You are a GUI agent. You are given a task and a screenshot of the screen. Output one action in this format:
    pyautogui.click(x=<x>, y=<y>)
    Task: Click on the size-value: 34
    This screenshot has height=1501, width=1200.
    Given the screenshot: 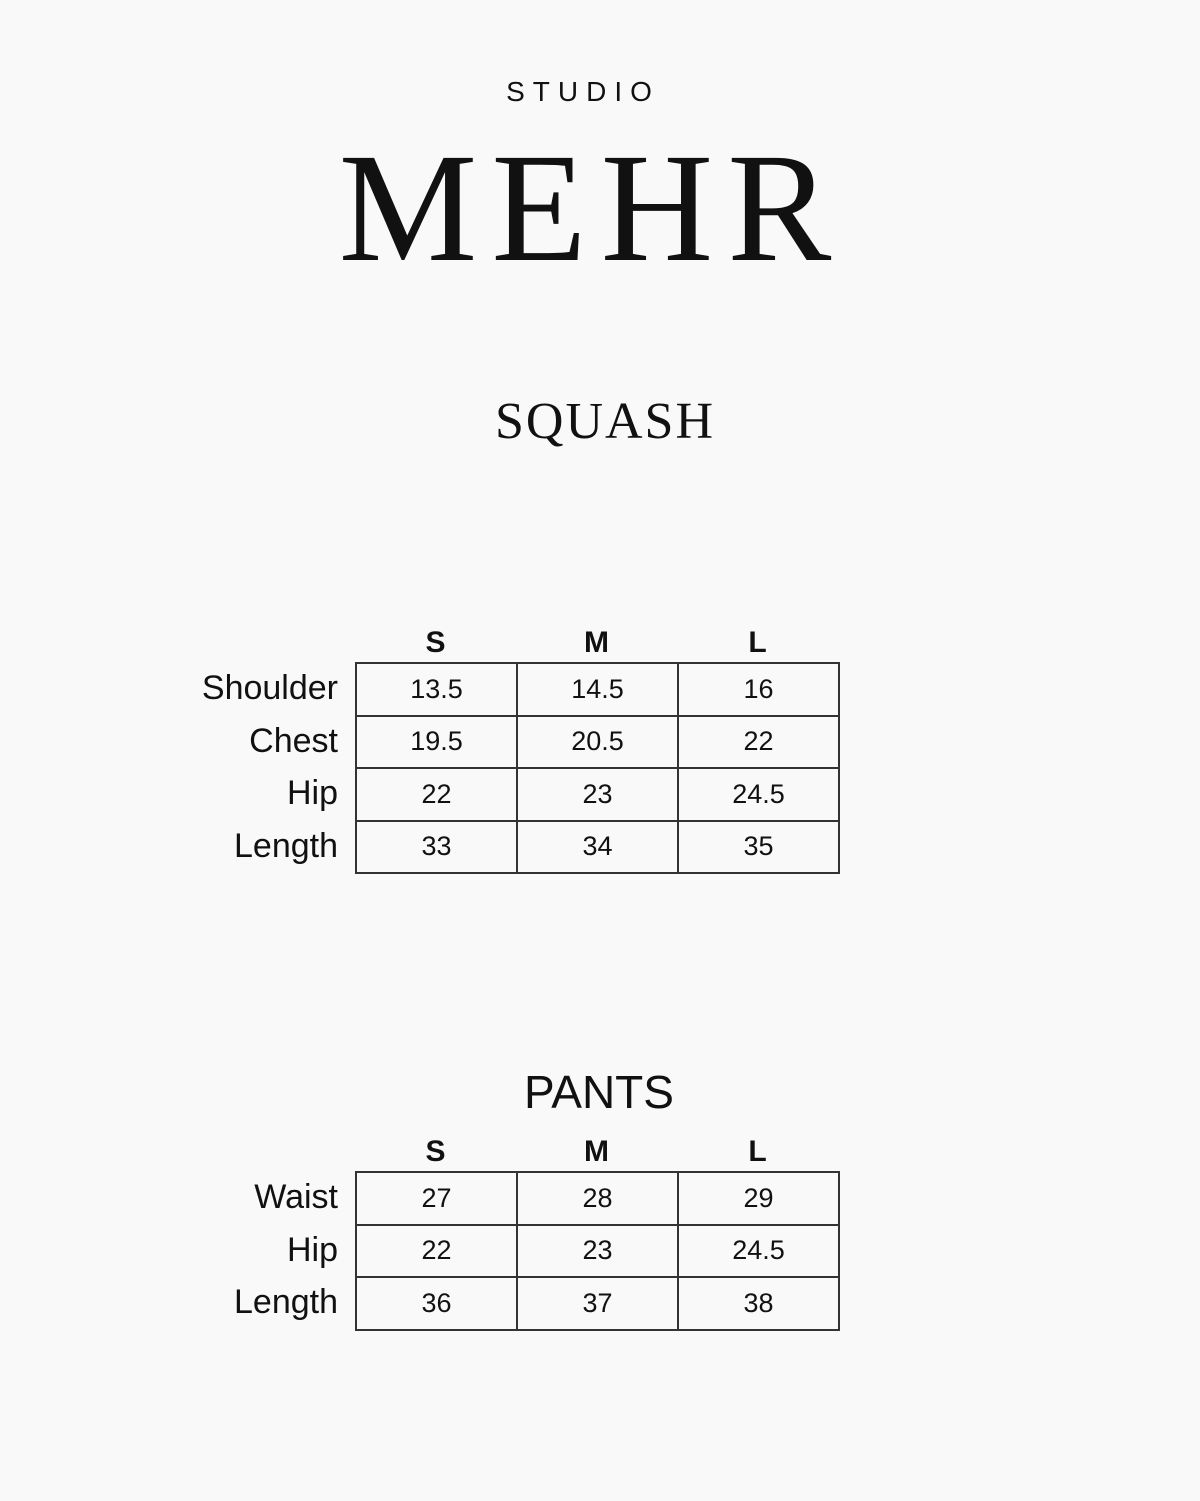 What is the action you would take?
    pyautogui.click(x=597, y=846)
    